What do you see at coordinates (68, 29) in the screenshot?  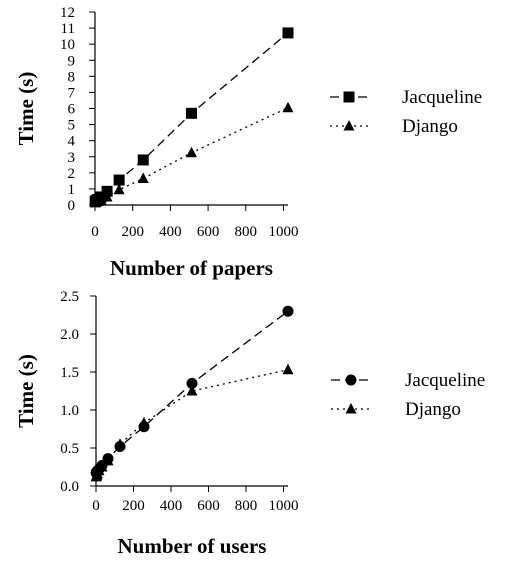 I see `y-tick-label: 11` at bounding box center [68, 29].